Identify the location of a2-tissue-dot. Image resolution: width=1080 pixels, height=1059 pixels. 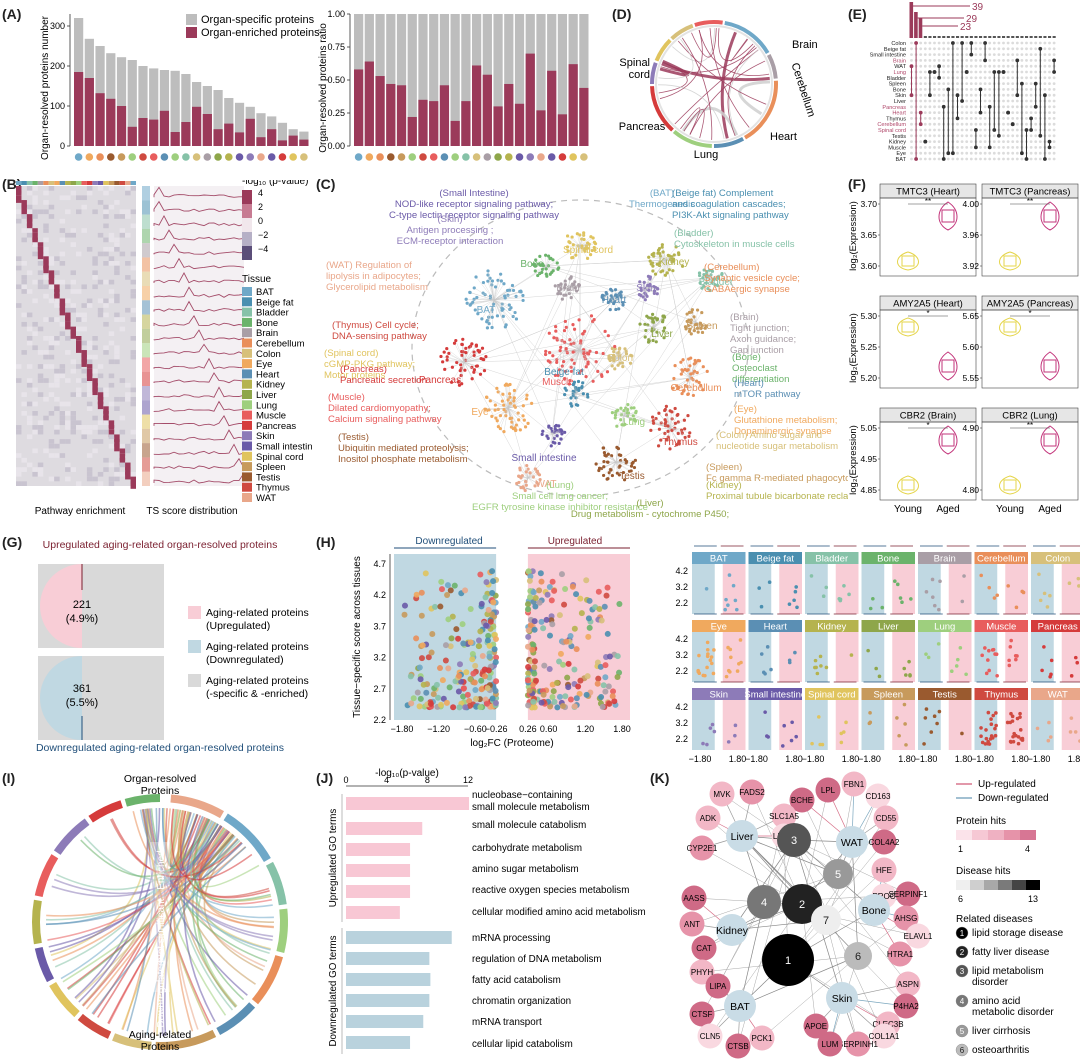
(401, 157).